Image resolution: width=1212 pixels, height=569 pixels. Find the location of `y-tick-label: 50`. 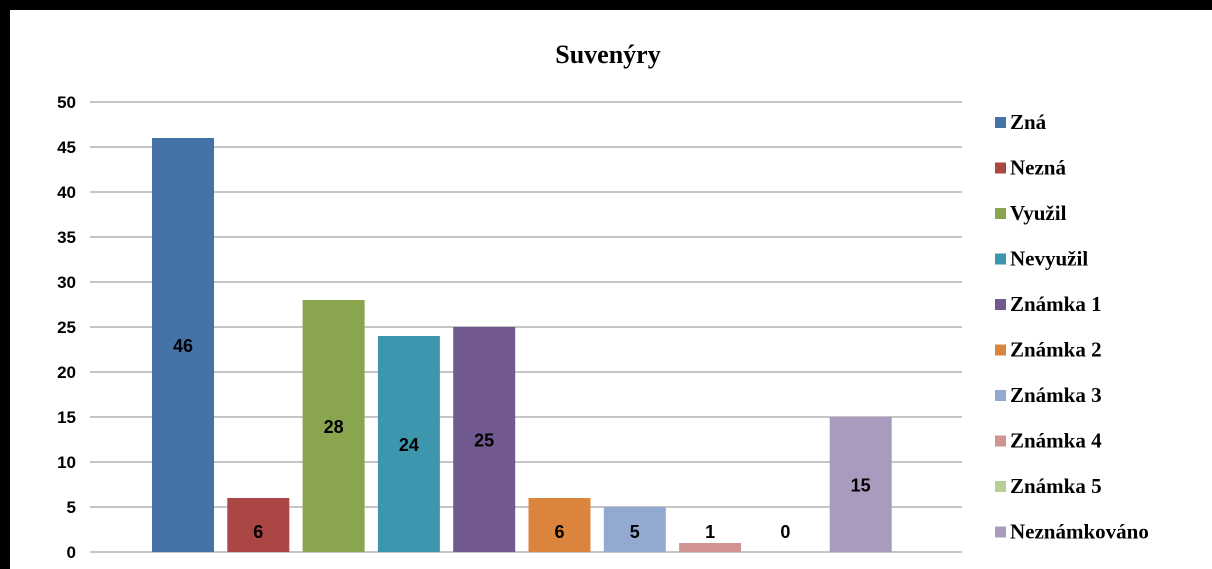

y-tick-label: 50 is located at coordinates (66, 102).